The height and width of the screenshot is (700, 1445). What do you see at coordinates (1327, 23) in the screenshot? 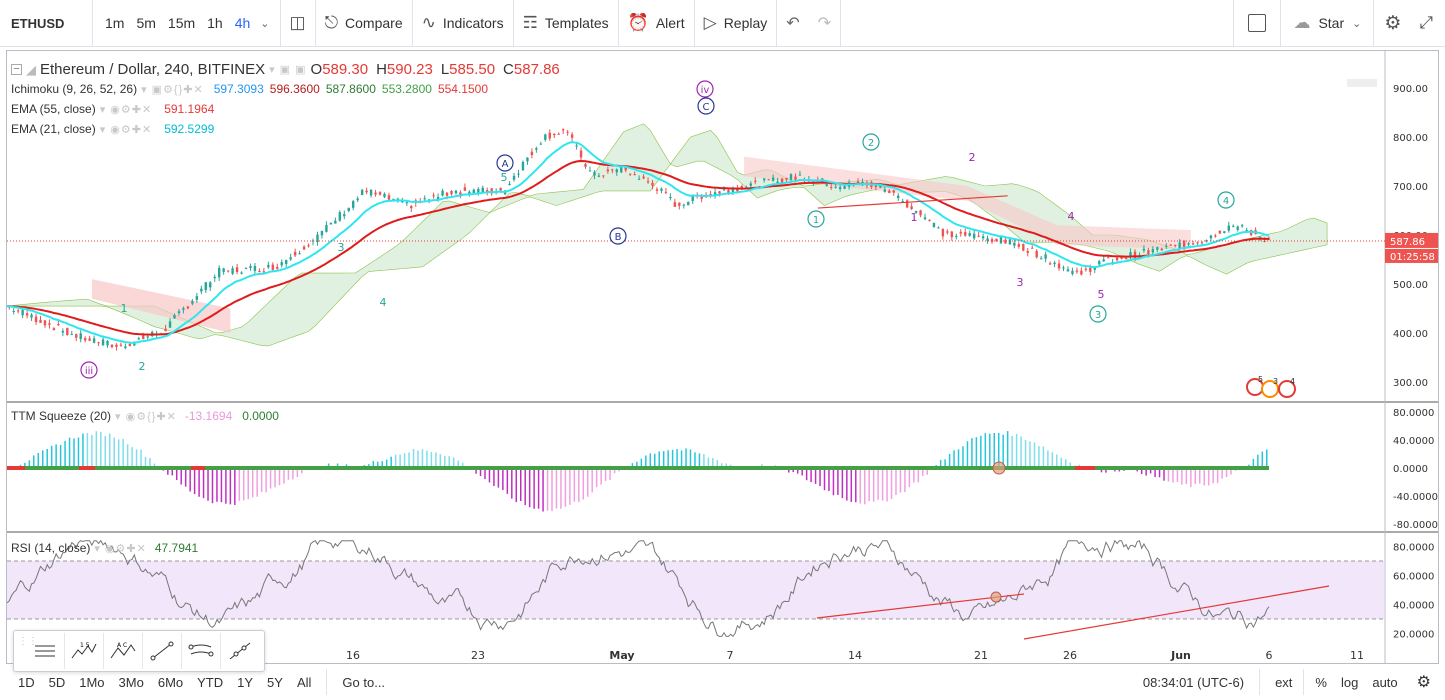
I see `watchlist-star-button: ☁ Star ⌄` at bounding box center [1327, 23].